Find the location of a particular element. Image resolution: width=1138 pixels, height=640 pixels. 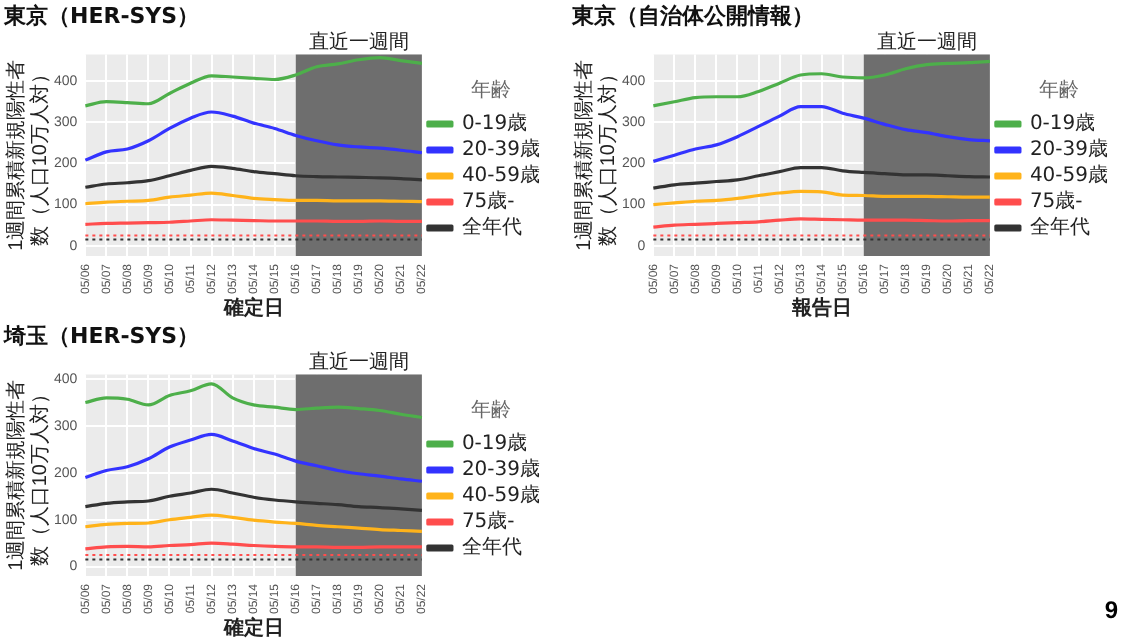

chart-title: 東京（HER-SYS） is located at coordinates (101, 15).